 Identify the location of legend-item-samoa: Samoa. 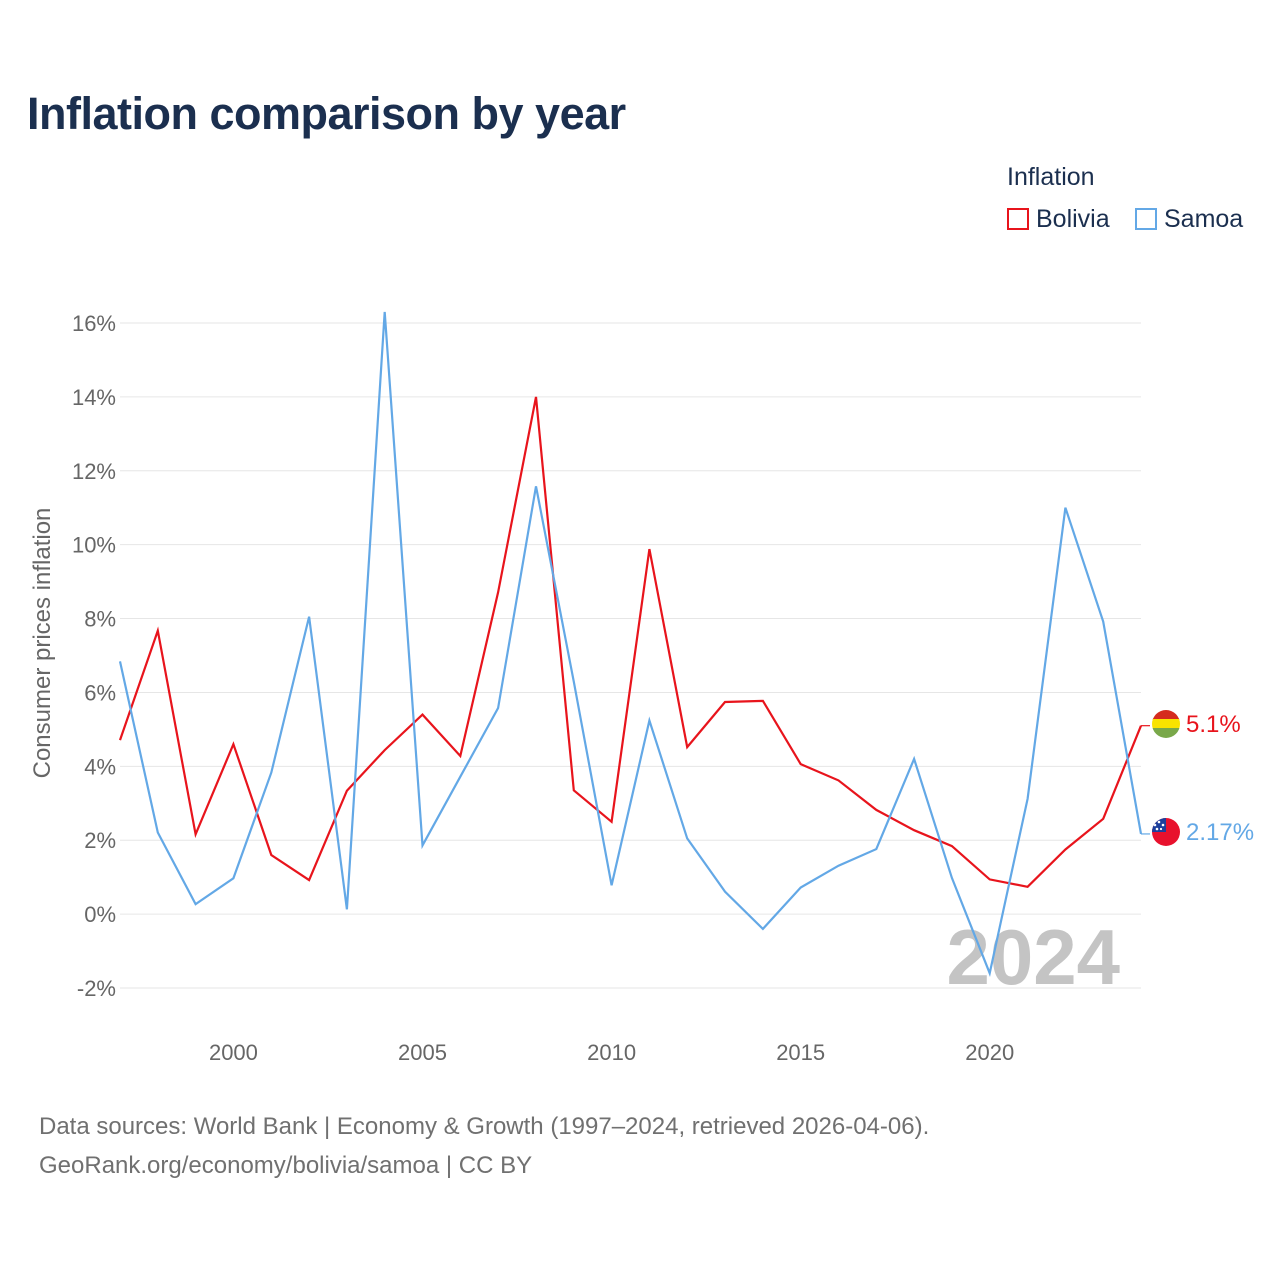
(1189, 219).